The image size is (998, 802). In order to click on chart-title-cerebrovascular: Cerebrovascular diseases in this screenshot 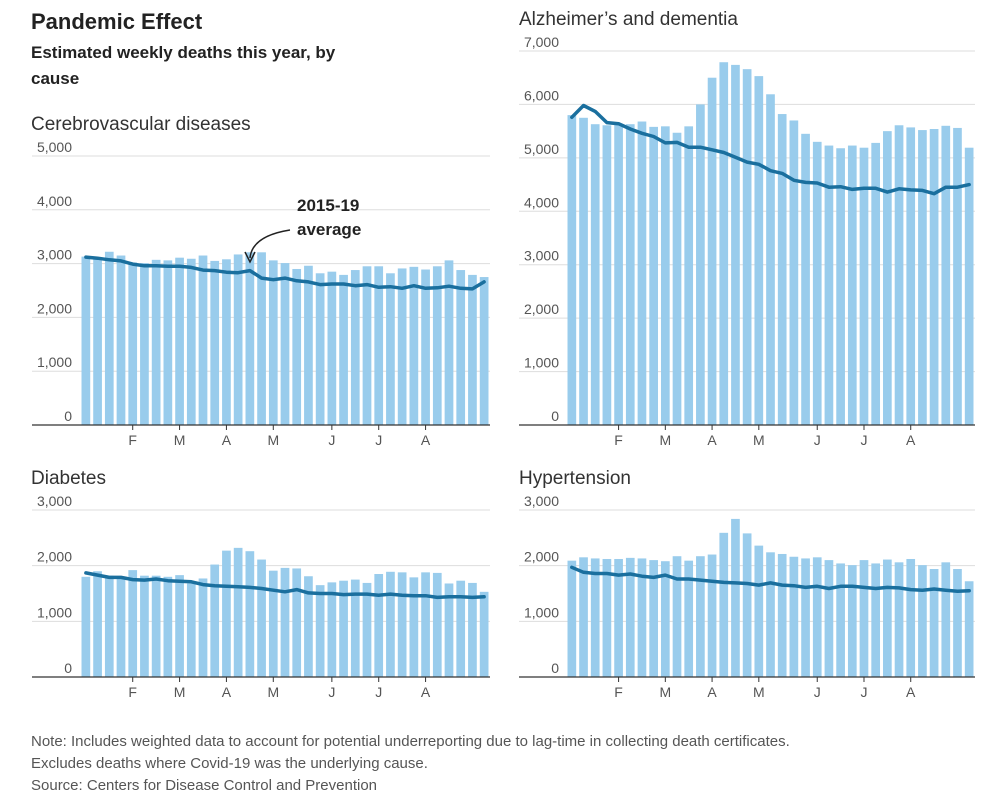, I will do `click(141, 124)`.